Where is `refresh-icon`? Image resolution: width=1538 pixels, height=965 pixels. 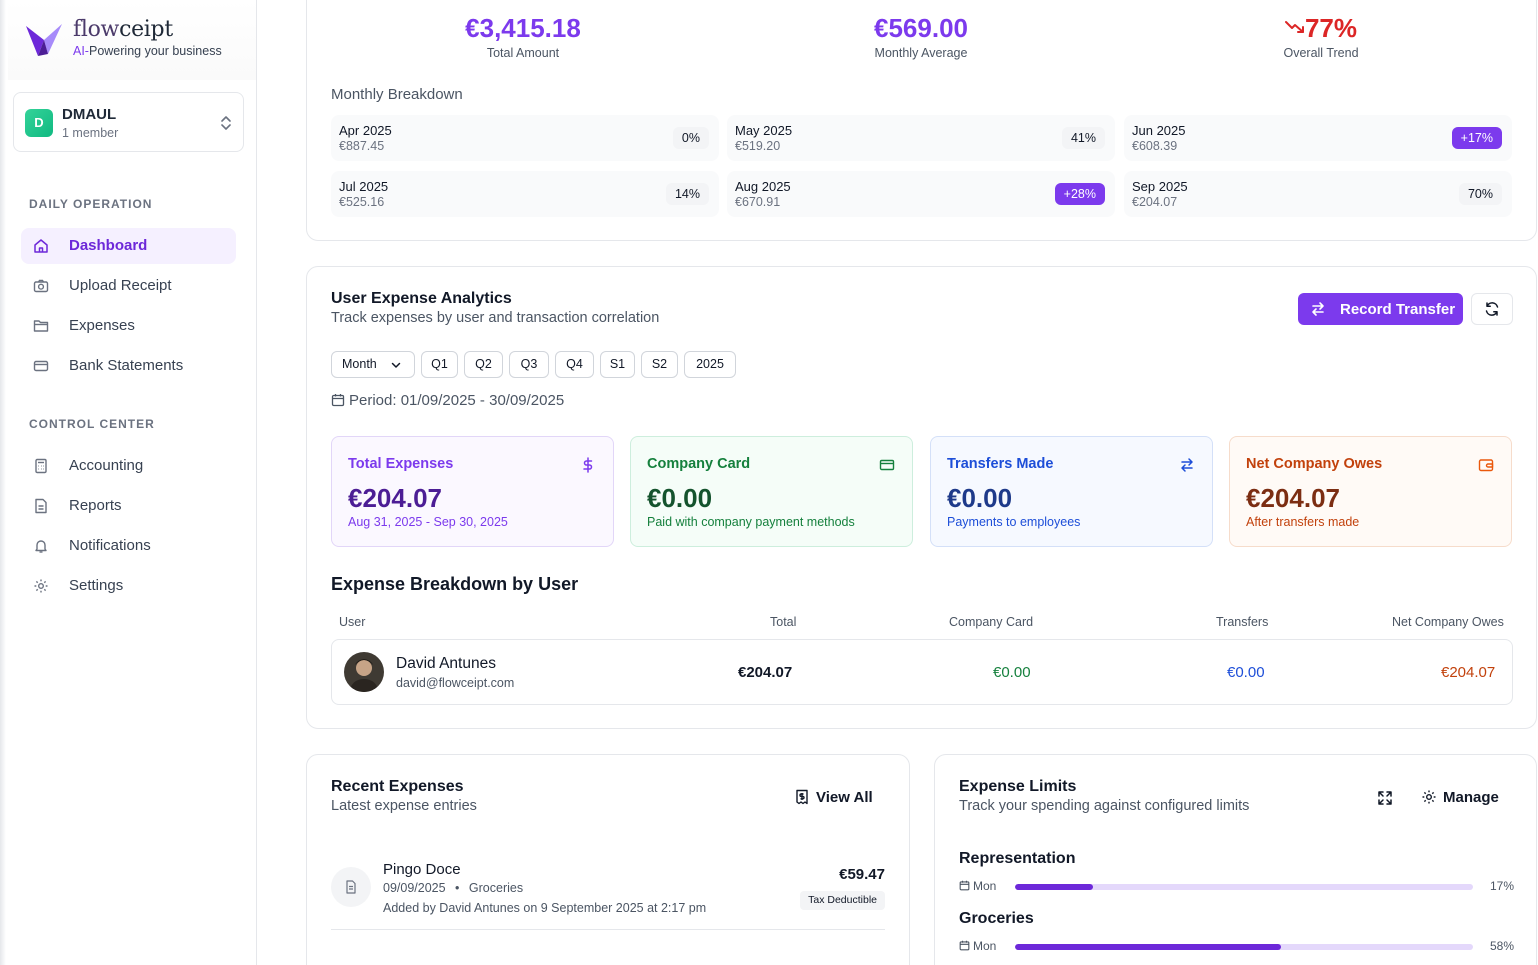
refresh-icon is located at coordinates (1492, 309).